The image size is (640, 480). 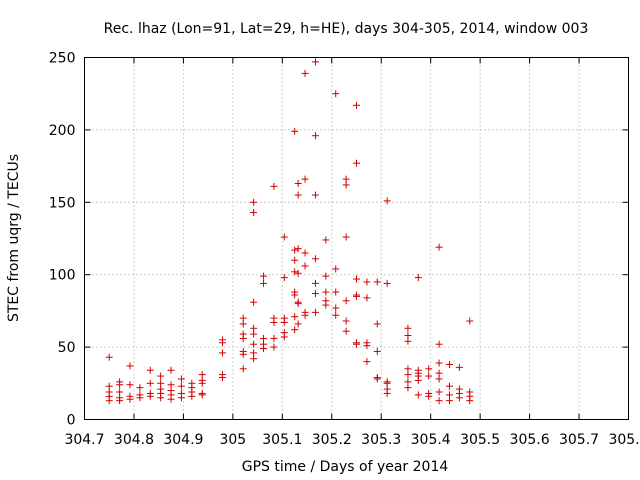 What do you see at coordinates (431, 440) in the screenshot?
I see `x-tick-label: 305.4` at bounding box center [431, 440].